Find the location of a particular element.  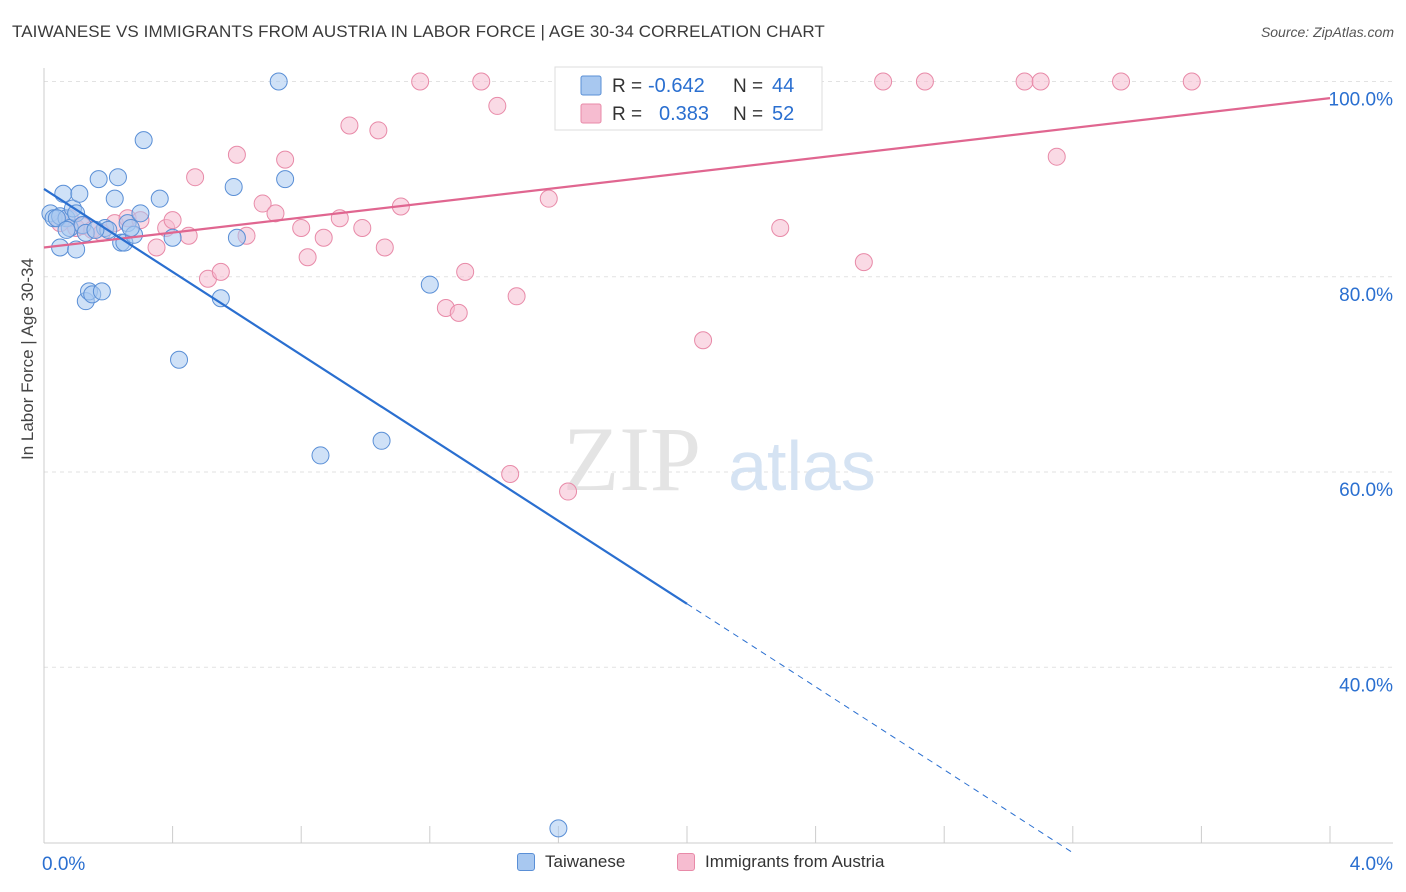

y-tick-label-0: 100.0% is located at coordinates (1361, 100).